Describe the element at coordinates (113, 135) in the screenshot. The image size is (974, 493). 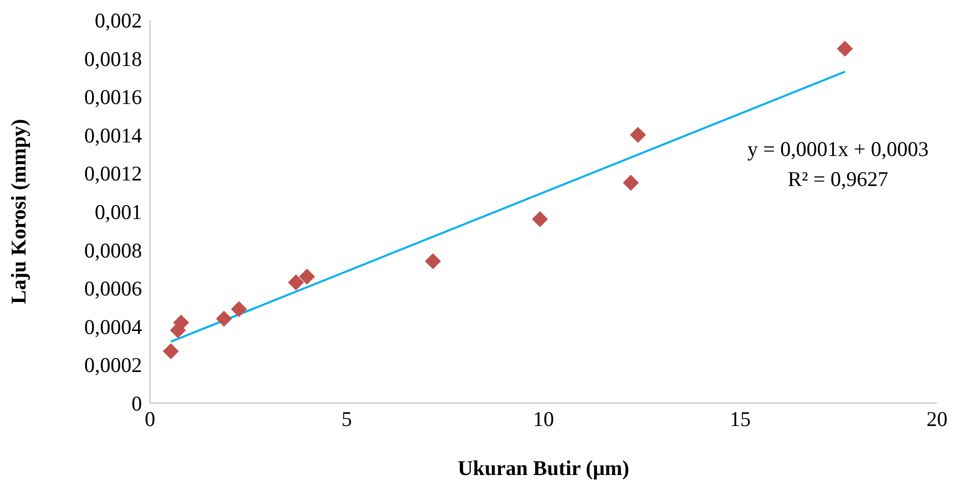
I see `y-tick-label: 0,0014` at that location.